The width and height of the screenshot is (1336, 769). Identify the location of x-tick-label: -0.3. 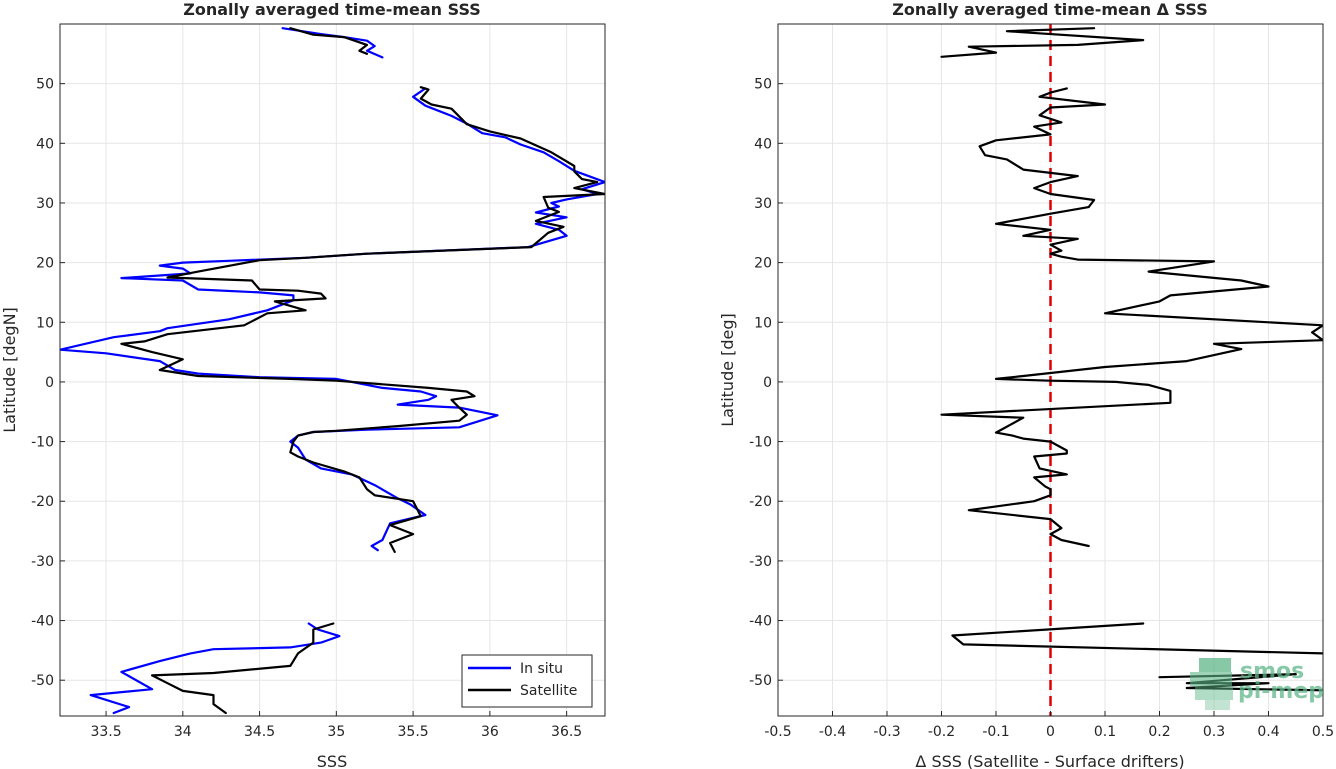
(886, 732).